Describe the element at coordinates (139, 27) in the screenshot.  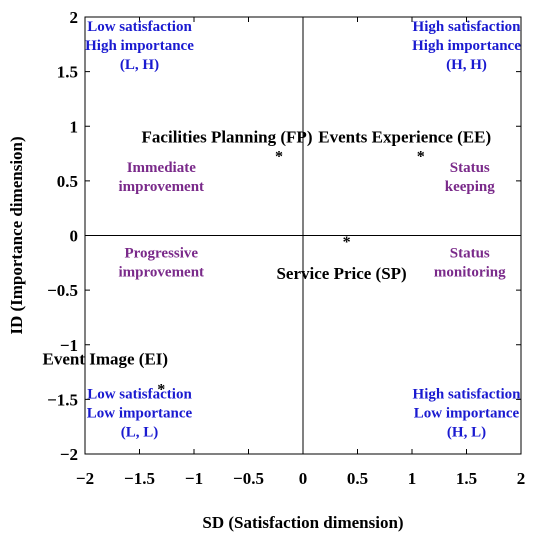
I see `quadrant-label-top-left: Low satisfaction` at that location.